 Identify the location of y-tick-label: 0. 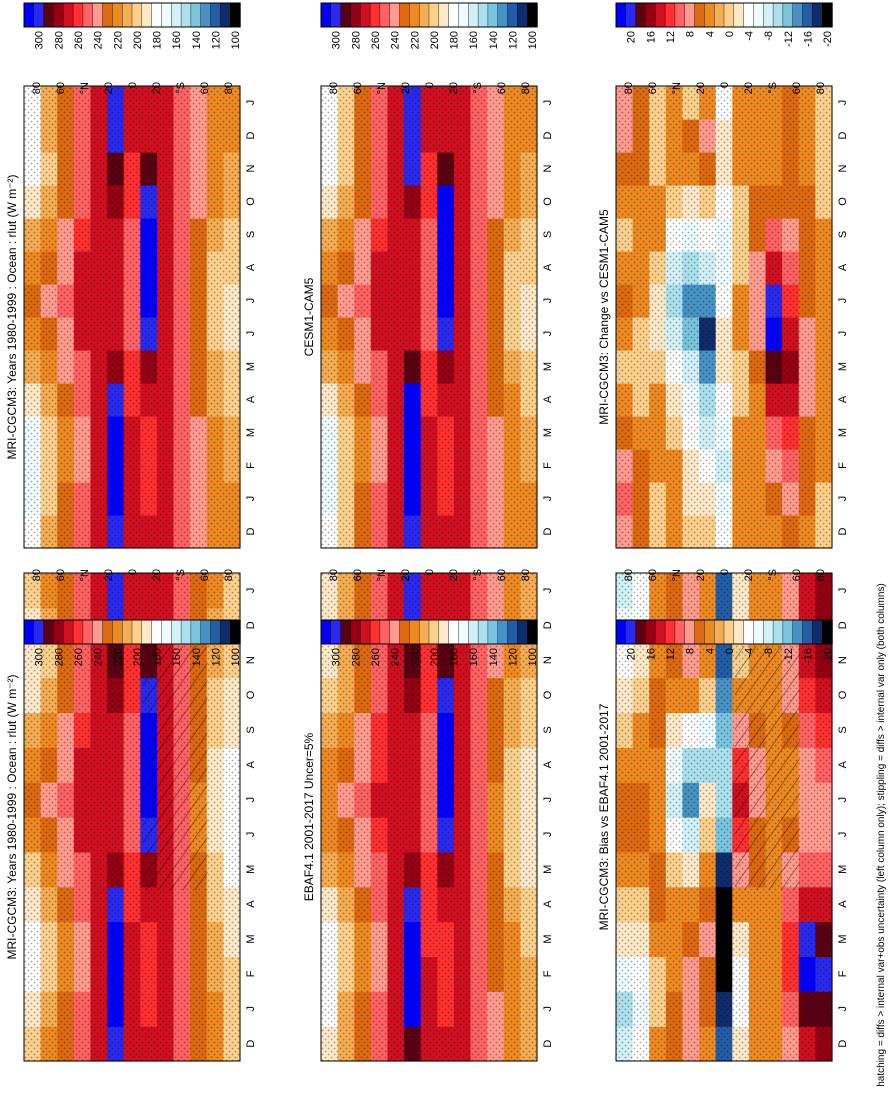
(430, 572).